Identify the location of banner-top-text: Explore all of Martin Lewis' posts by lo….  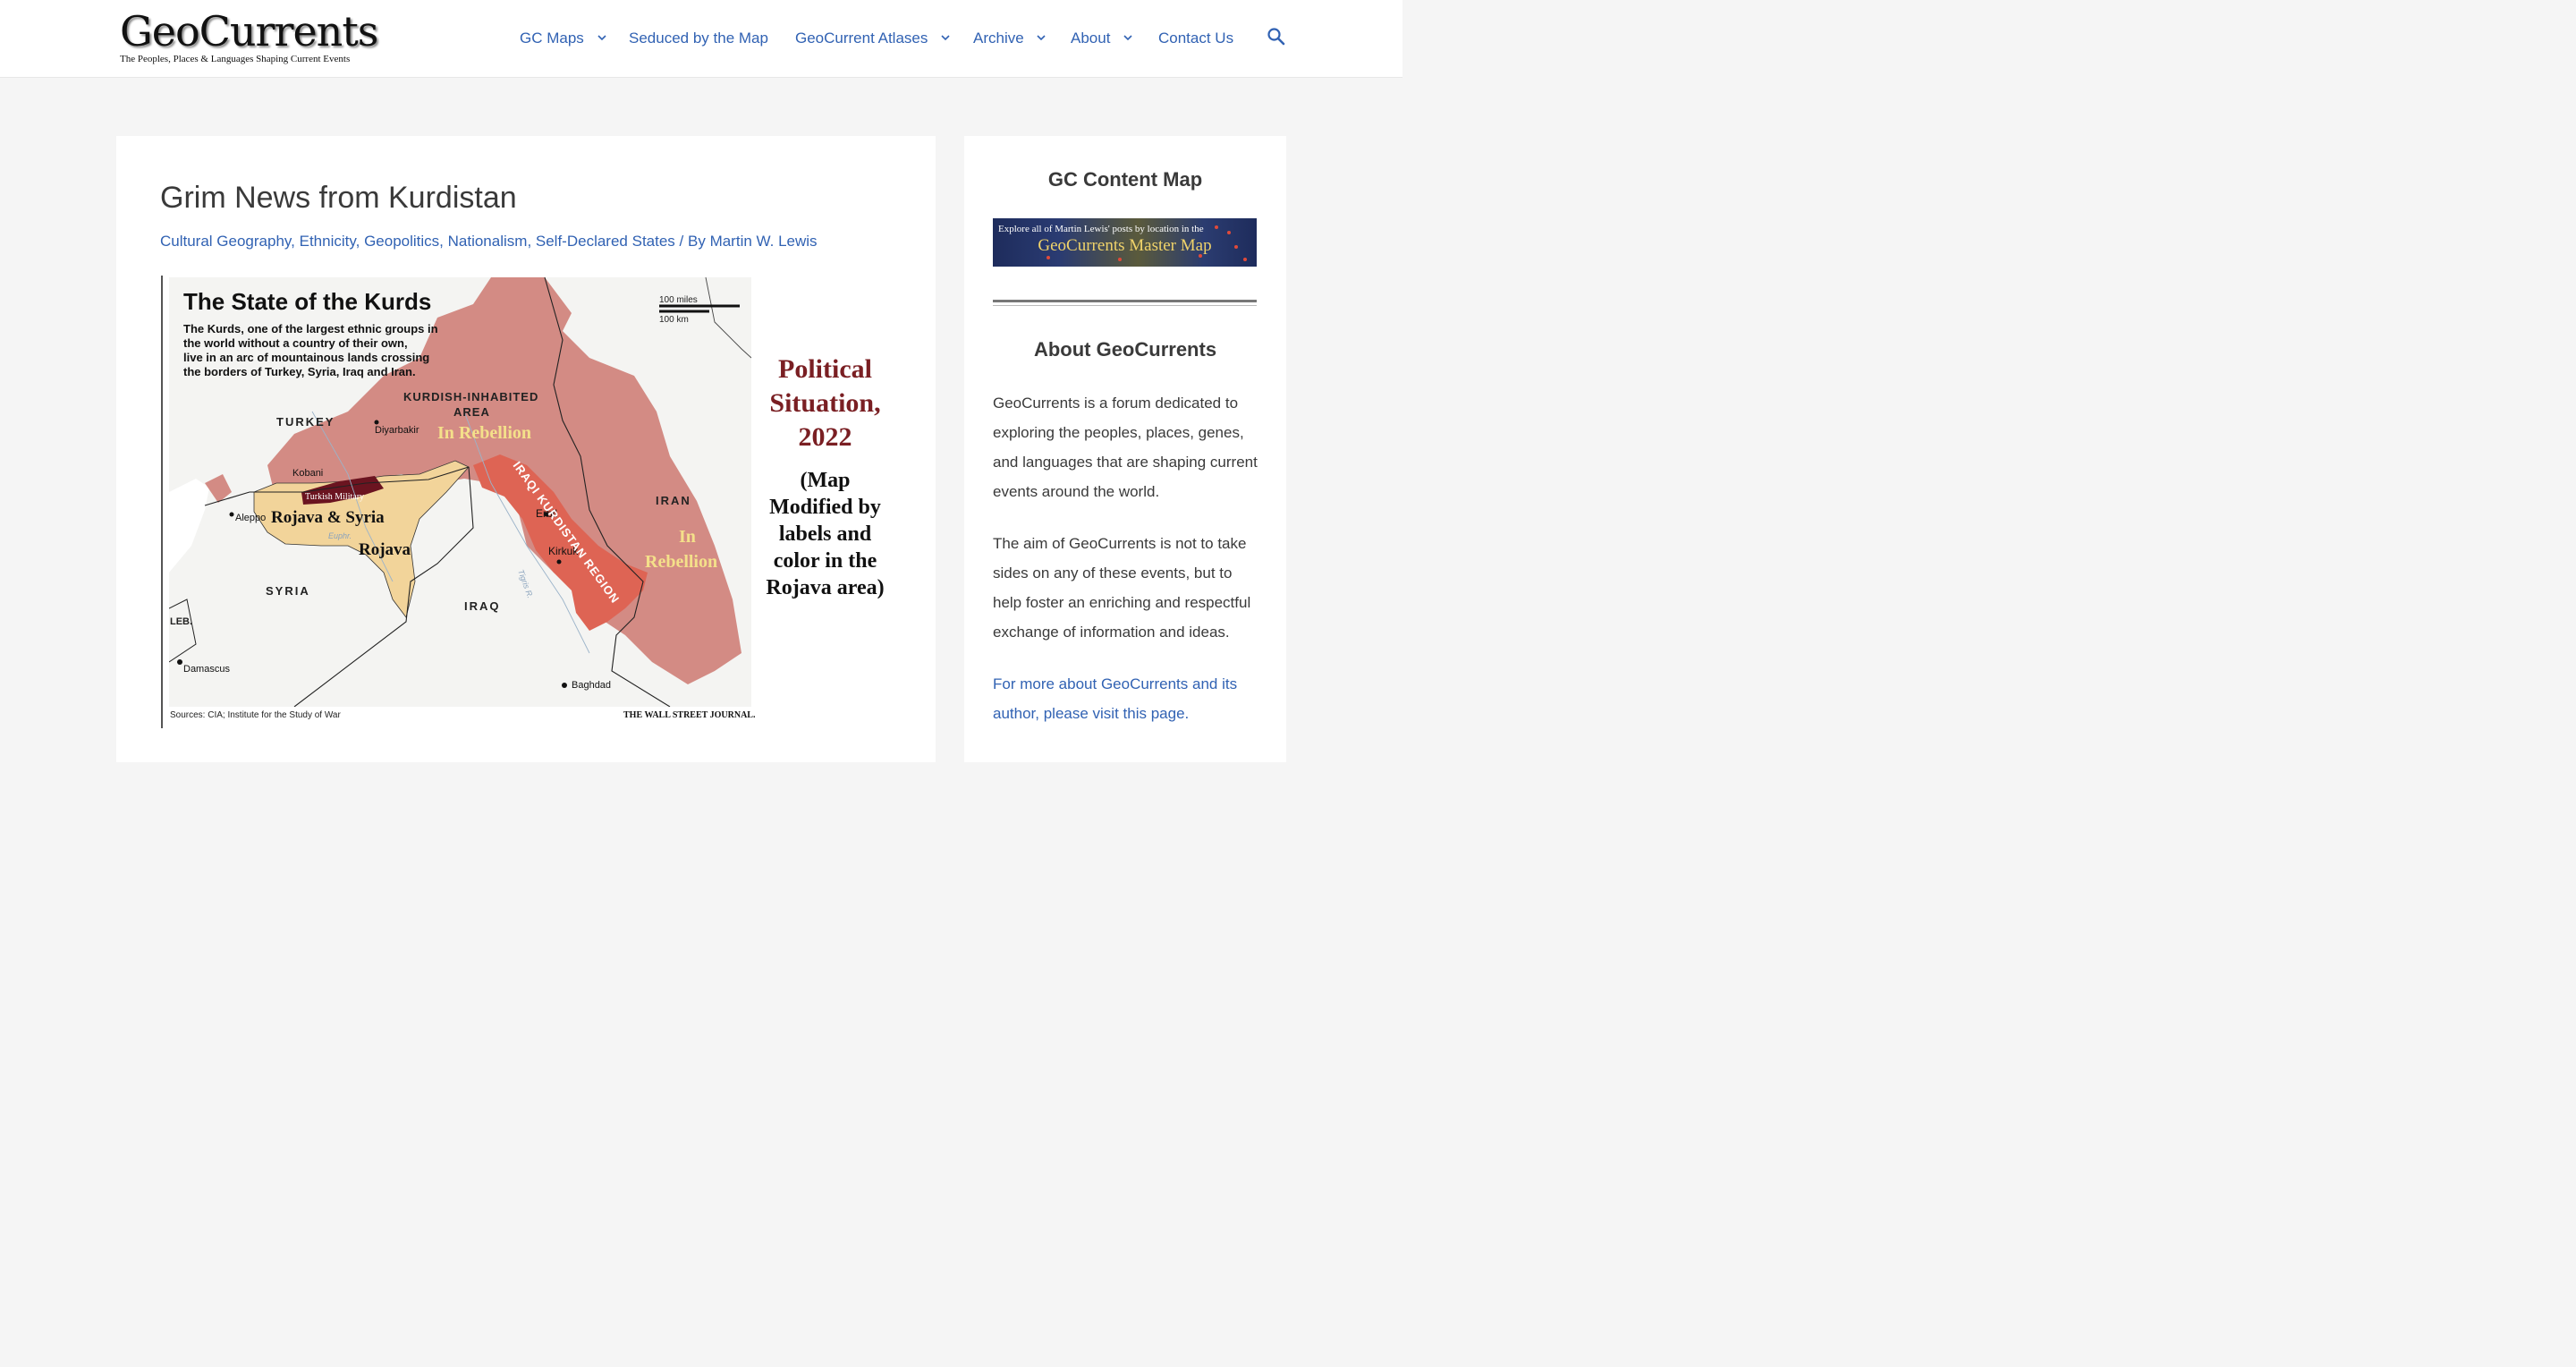
(1101, 229).